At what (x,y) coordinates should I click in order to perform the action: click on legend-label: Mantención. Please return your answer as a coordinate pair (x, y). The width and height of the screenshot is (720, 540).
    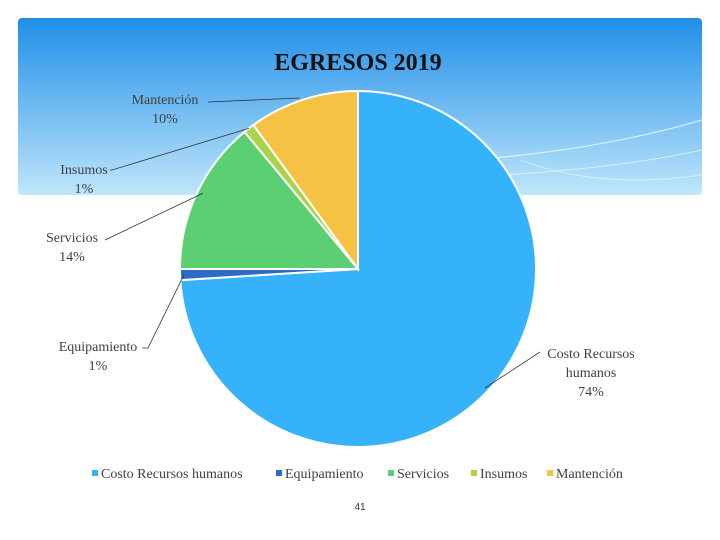
    Looking at the image, I should click on (589, 474).